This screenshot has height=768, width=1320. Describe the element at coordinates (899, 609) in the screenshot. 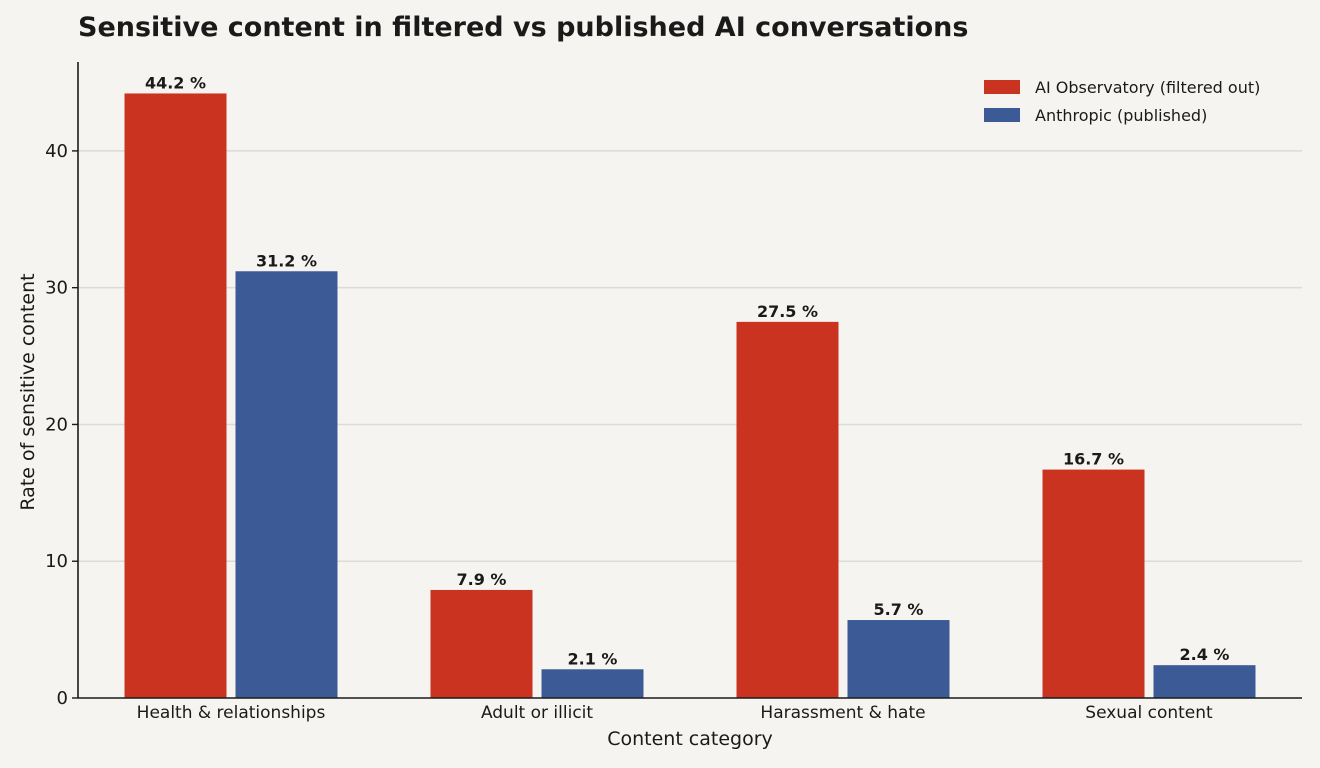

I see `data-label: 5.7 %` at that location.